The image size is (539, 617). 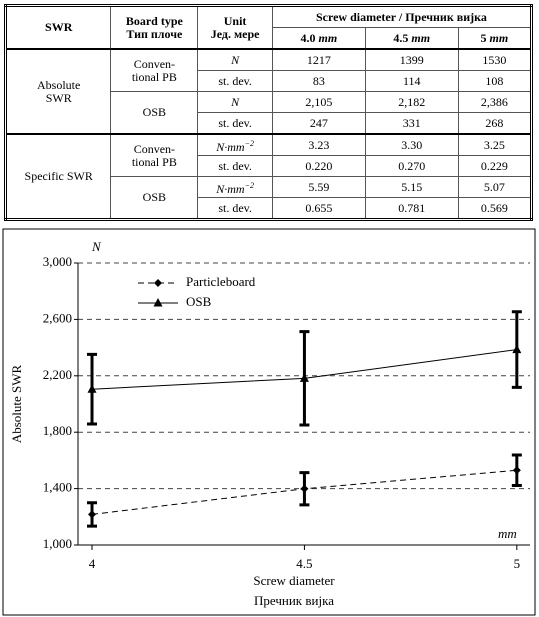 I want to click on diameter-cell: 4.5 mm, so click(x=411, y=38).